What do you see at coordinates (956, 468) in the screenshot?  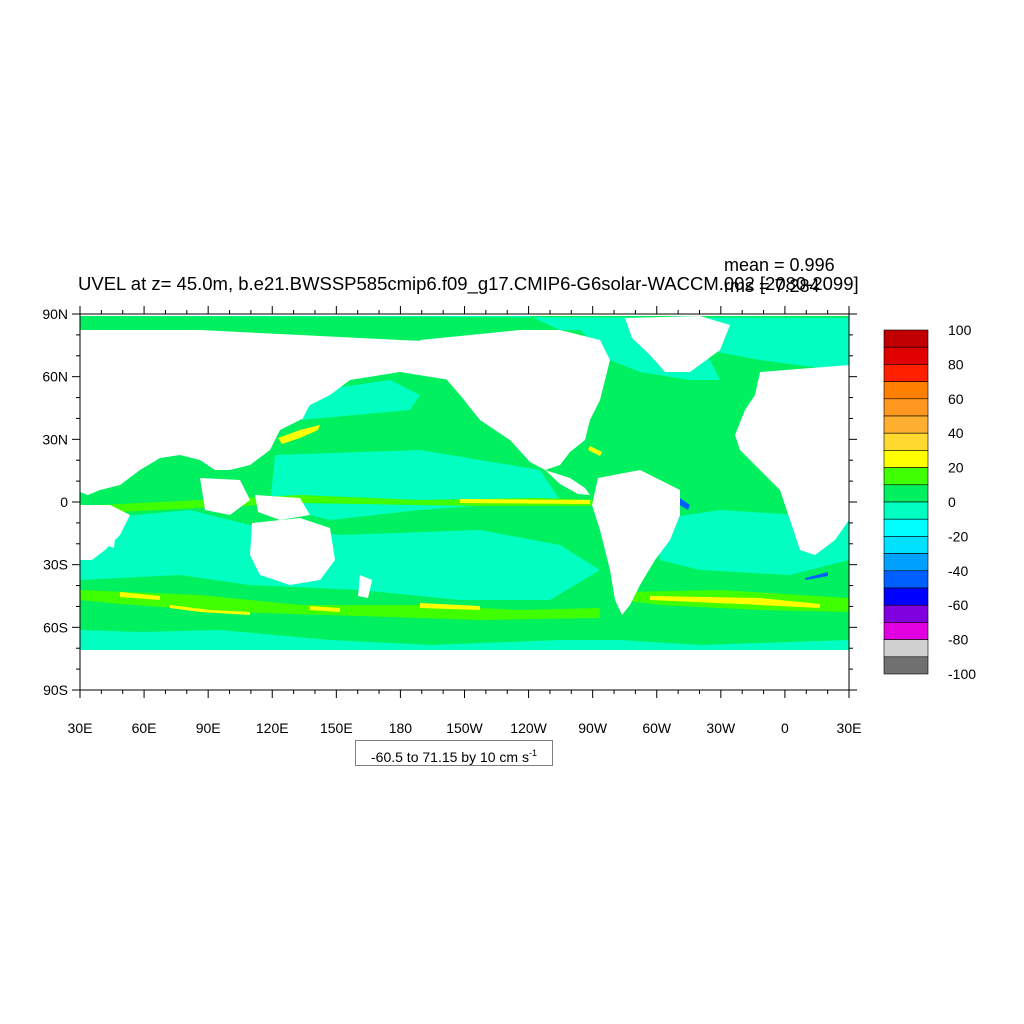 I see `colorbar-label: 20` at bounding box center [956, 468].